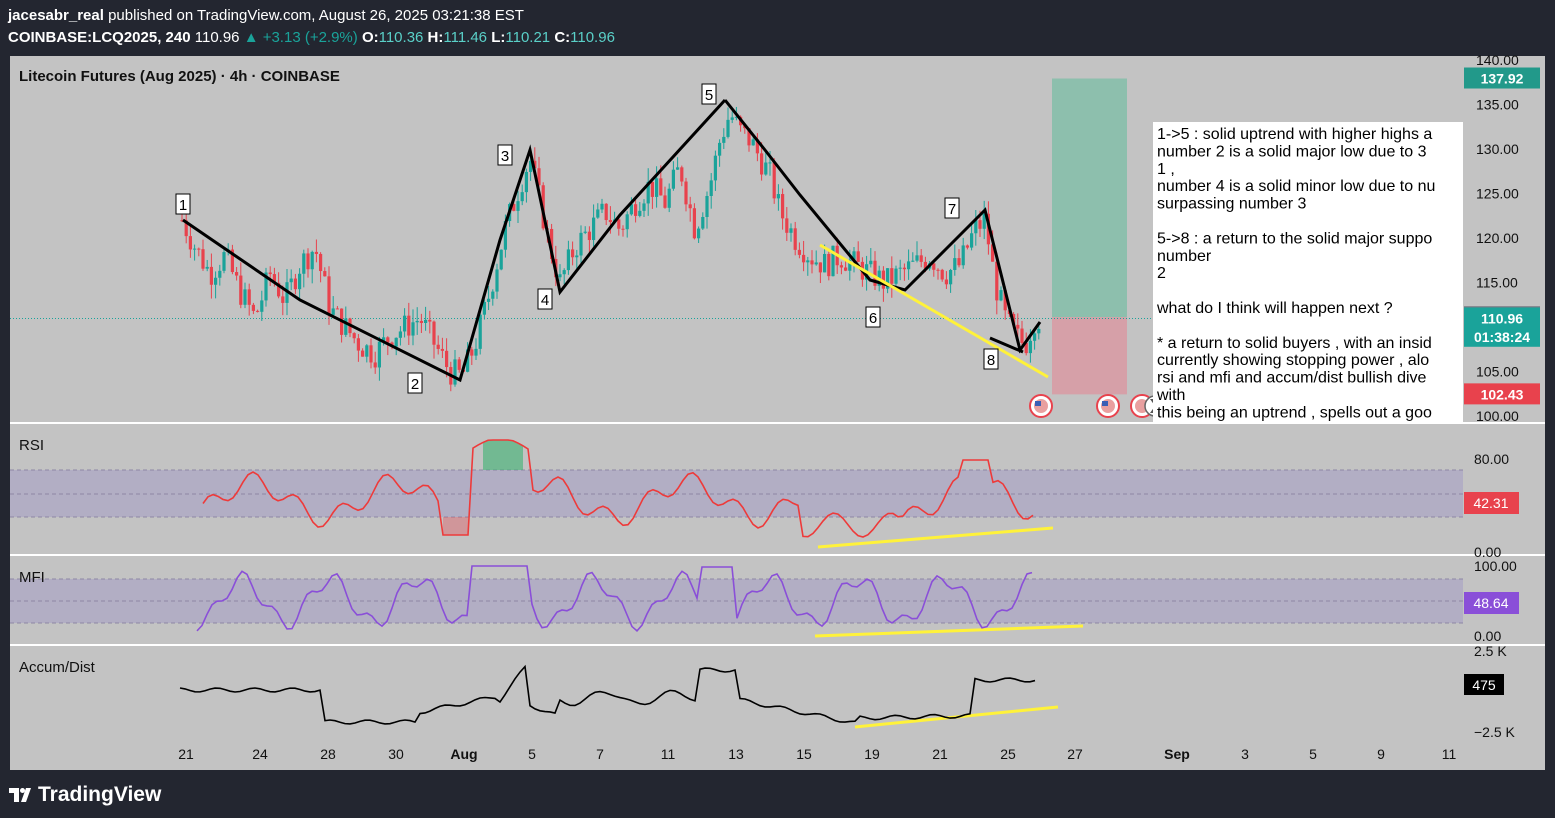  What do you see at coordinates (777, 752) in the screenshot?
I see `time-axis-bg` at bounding box center [777, 752].